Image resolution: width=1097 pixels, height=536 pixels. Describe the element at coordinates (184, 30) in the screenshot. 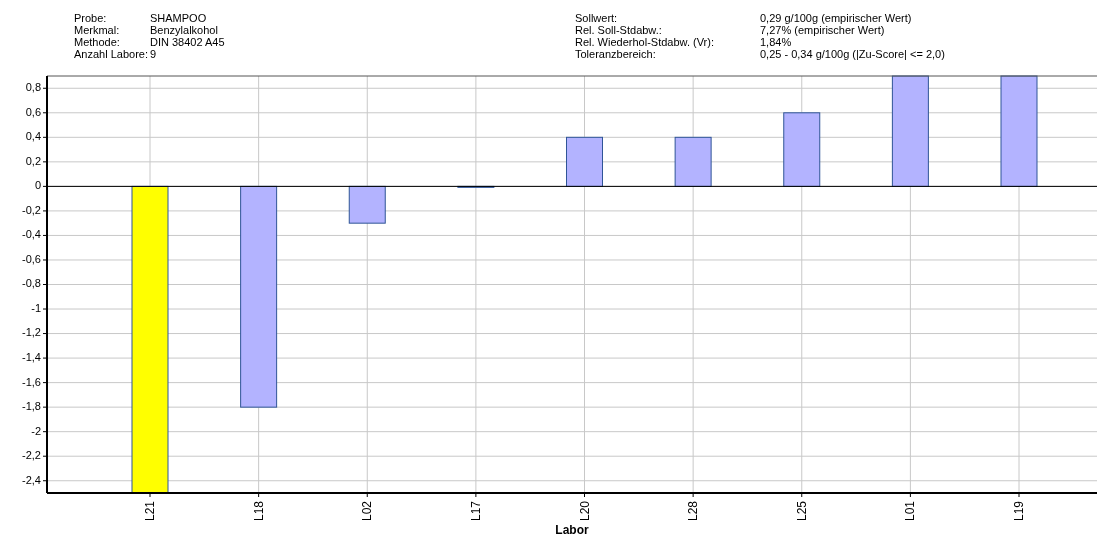

I see `text: Benzylalkohol` at that location.